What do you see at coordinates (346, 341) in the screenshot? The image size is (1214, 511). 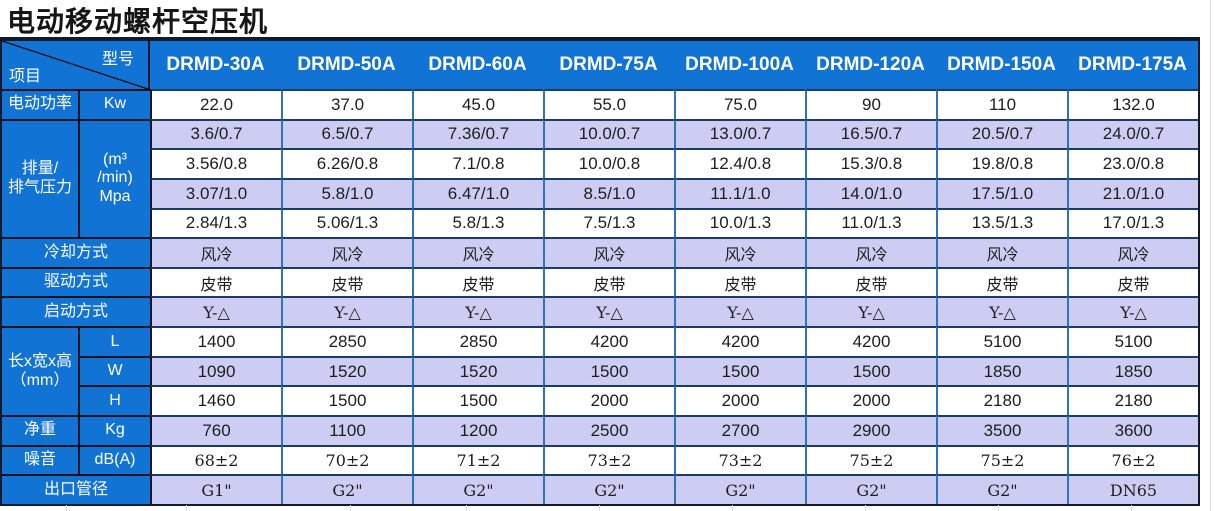 I see `cell-dimension-l-1: 2850` at bounding box center [346, 341].